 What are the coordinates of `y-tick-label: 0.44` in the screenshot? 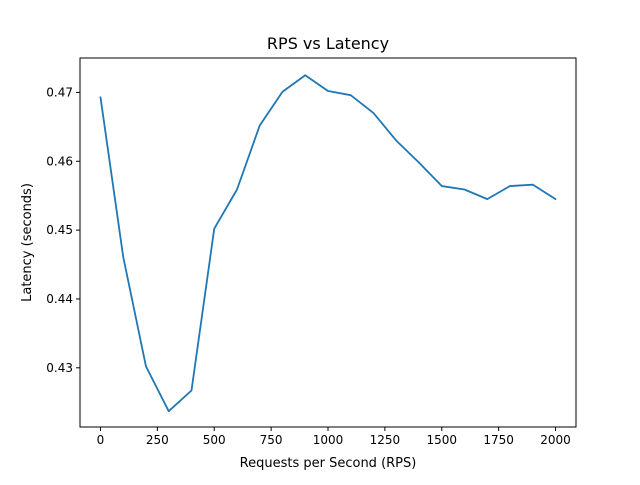 It's located at (59, 299).